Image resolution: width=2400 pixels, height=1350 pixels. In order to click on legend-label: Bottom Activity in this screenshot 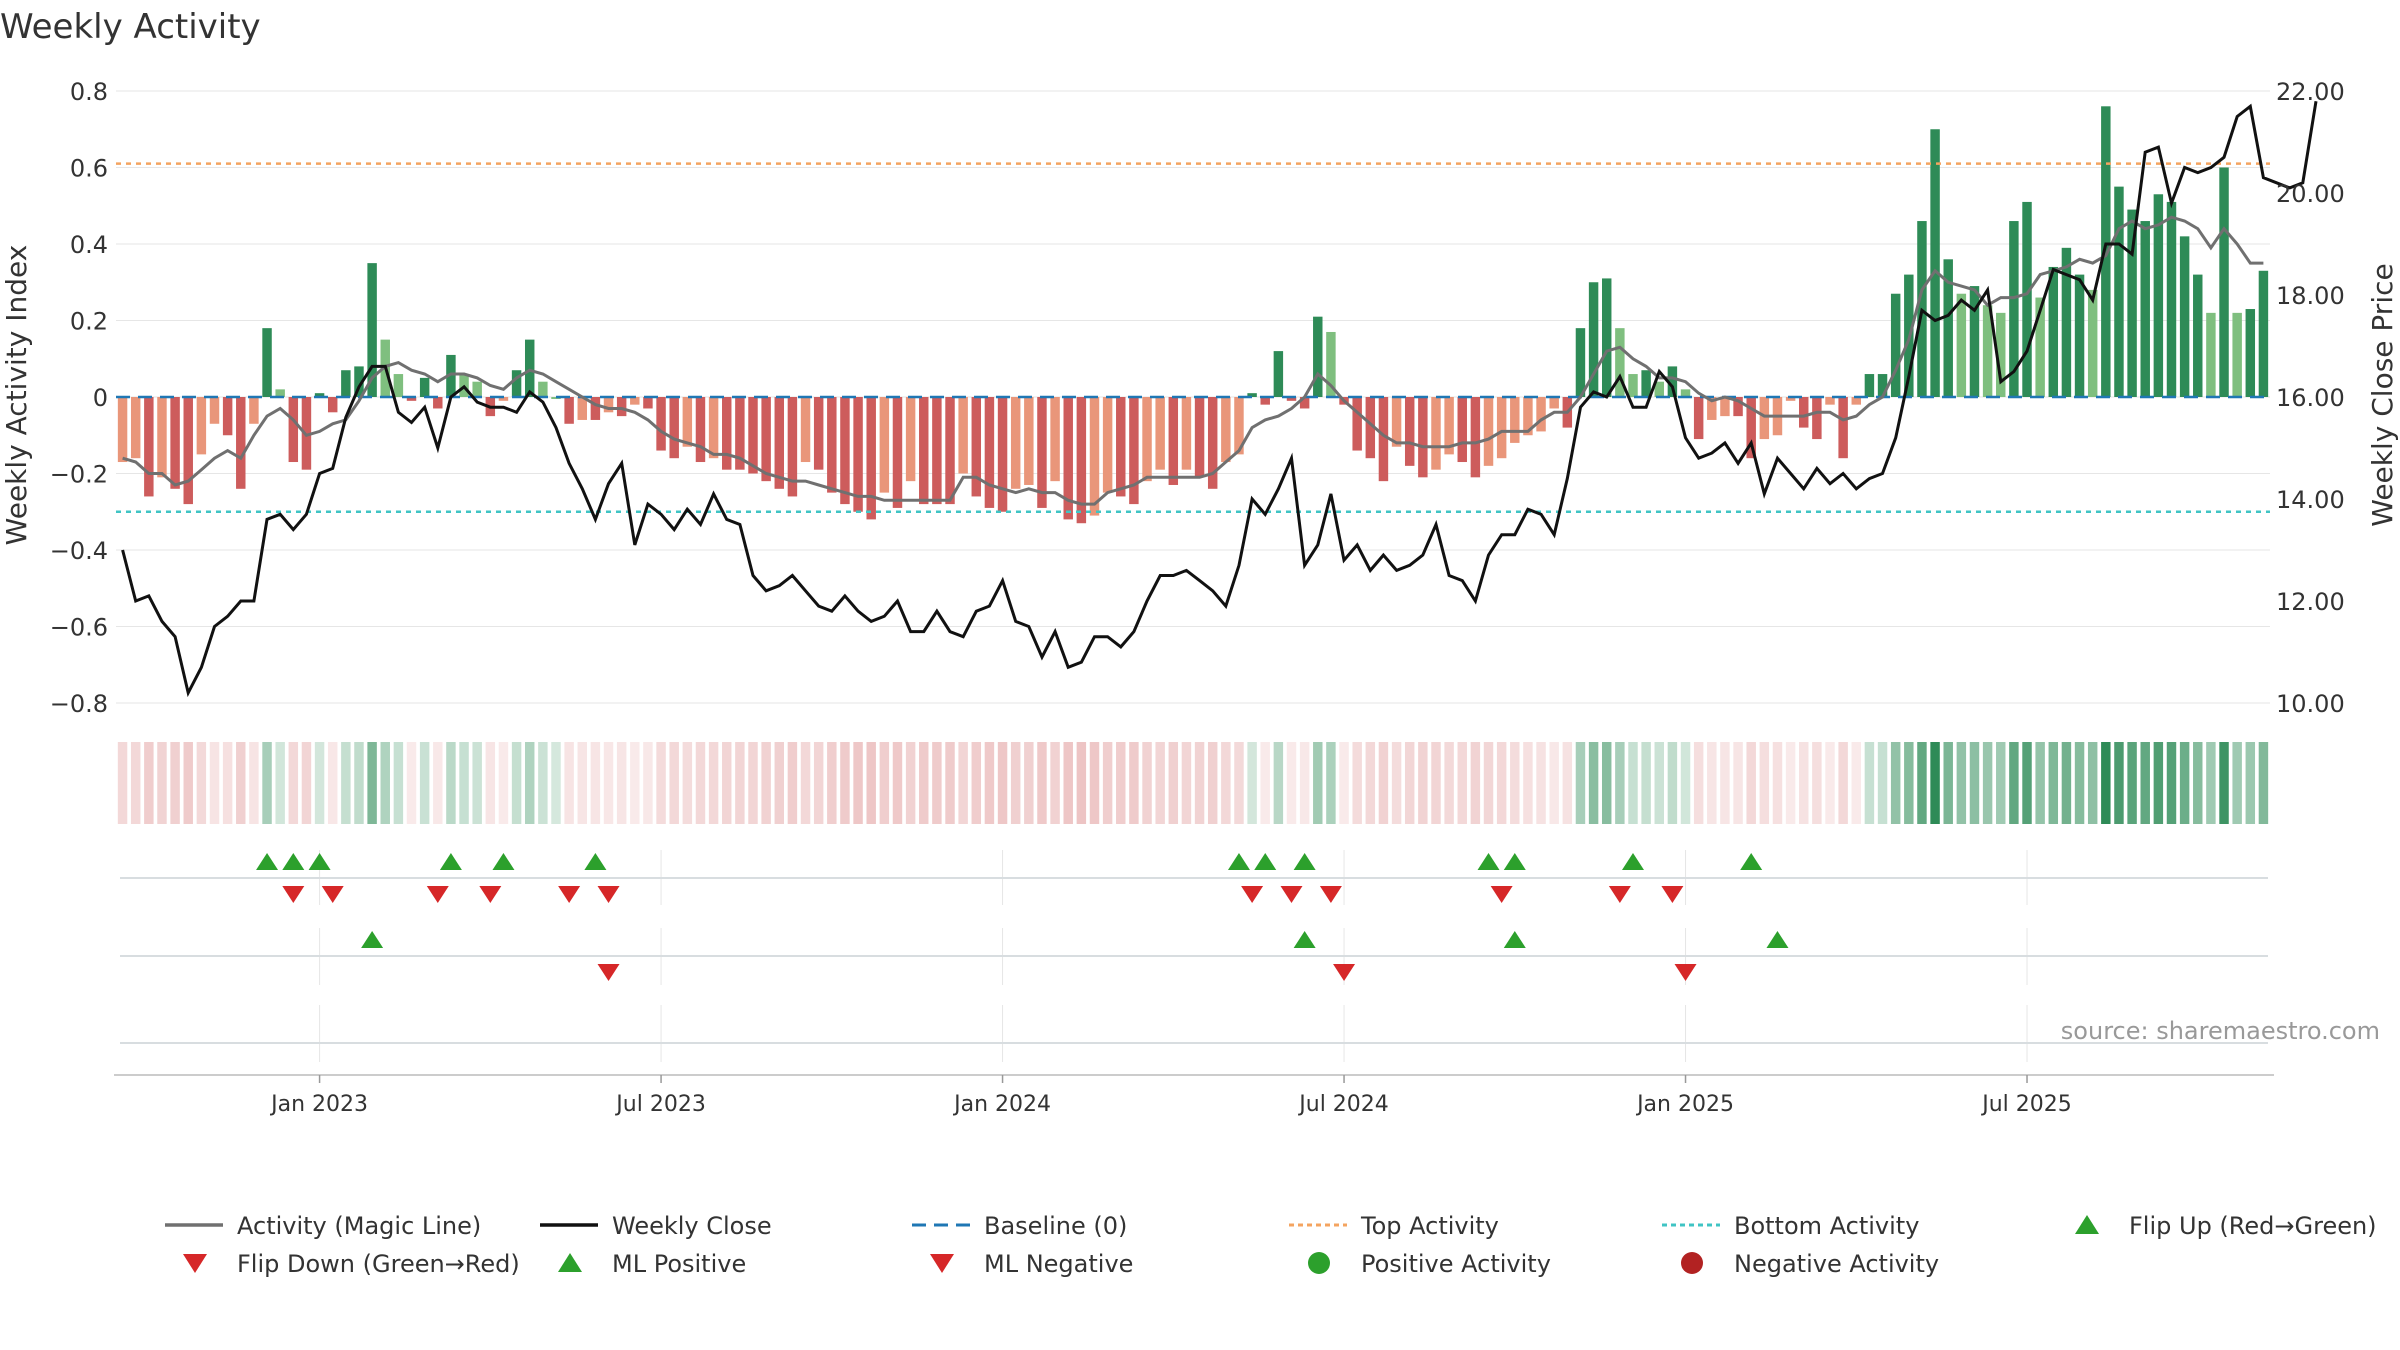, I will do `click(1826, 1226)`.